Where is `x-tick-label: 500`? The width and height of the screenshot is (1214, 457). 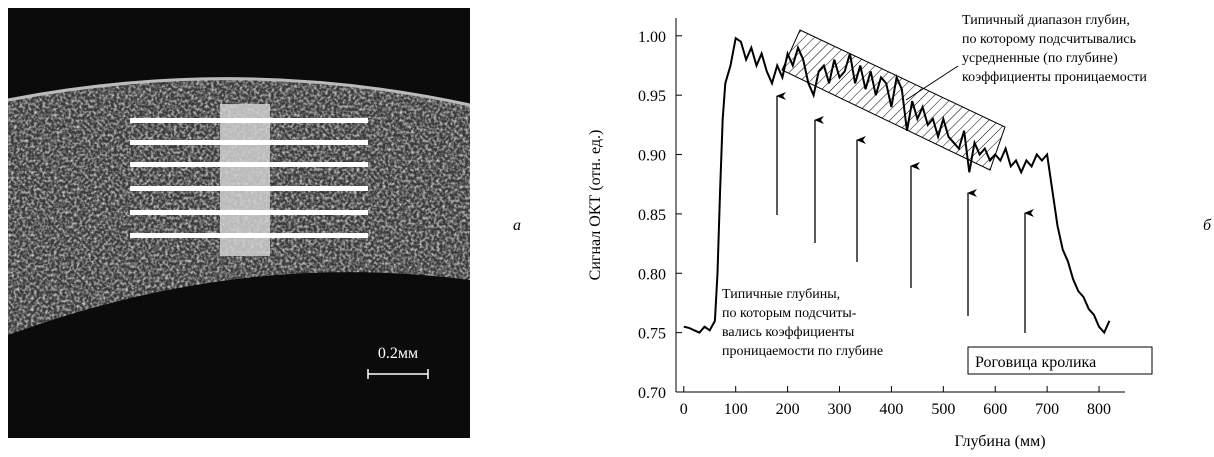
x-tick-label: 500 is located at coordinates (943, 409).